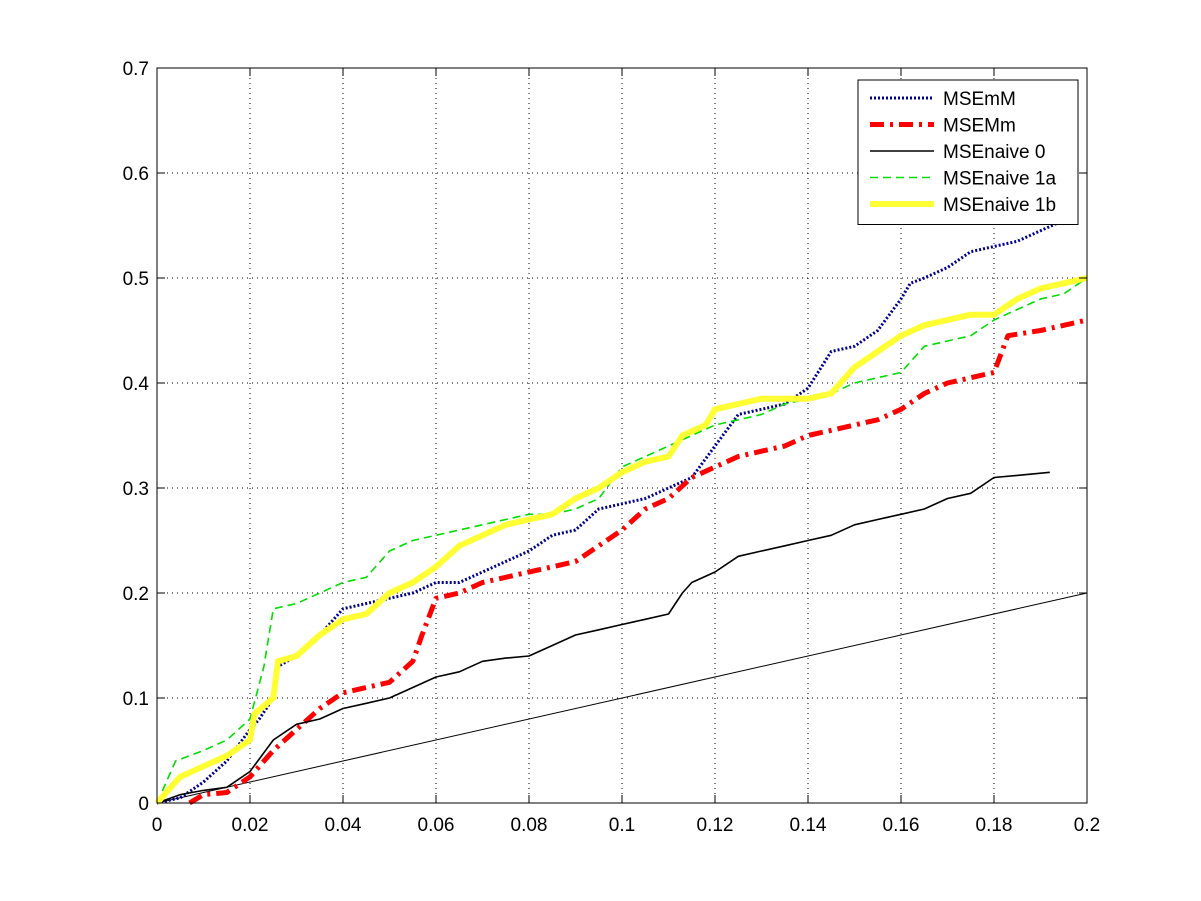 The width and height of the screenshot is (1201, 901). I want to click on y-tick-label: 0.7, so click(136, 69).